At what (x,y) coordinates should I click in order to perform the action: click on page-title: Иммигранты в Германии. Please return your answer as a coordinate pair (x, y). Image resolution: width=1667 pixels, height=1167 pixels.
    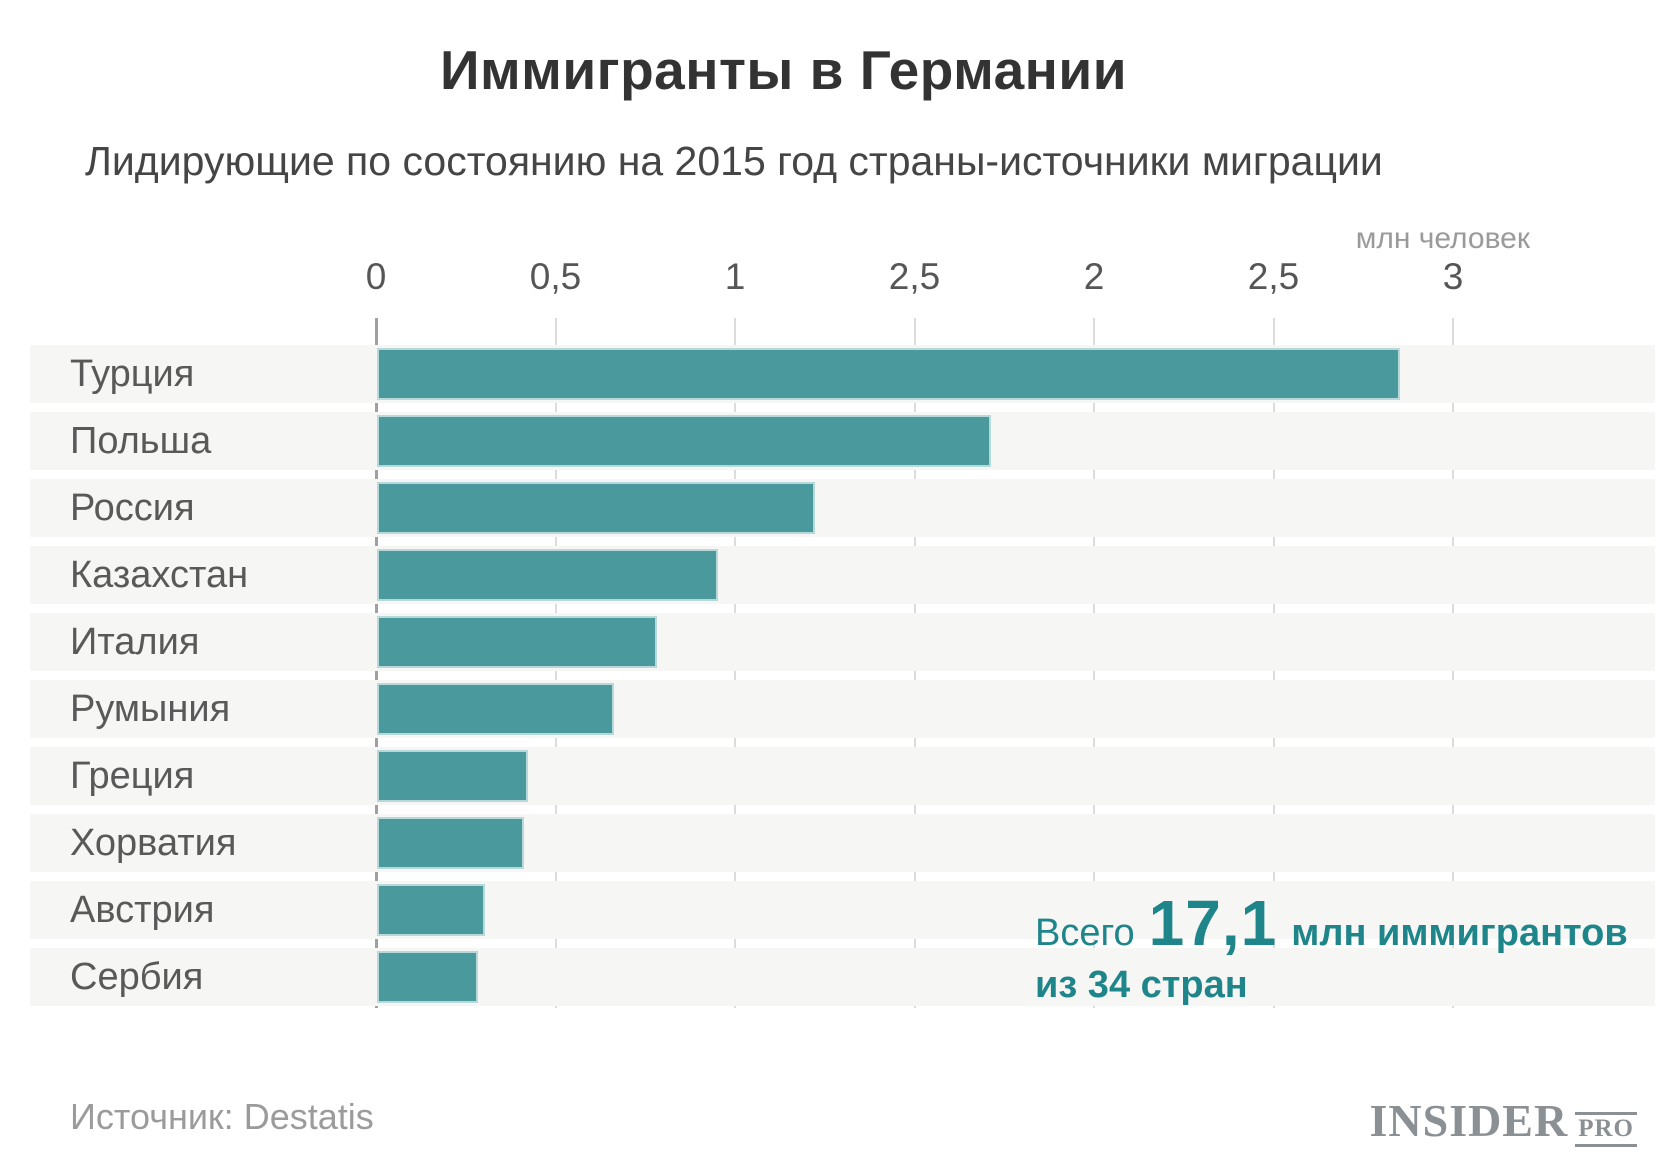
    Looking at the image, I should click on (783, 70).